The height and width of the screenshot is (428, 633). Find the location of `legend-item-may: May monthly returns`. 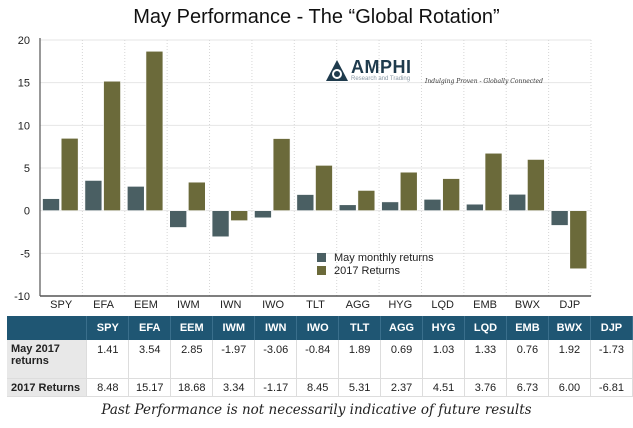

legend-item-may: May monthly returns is located at coordinates (375, 257).